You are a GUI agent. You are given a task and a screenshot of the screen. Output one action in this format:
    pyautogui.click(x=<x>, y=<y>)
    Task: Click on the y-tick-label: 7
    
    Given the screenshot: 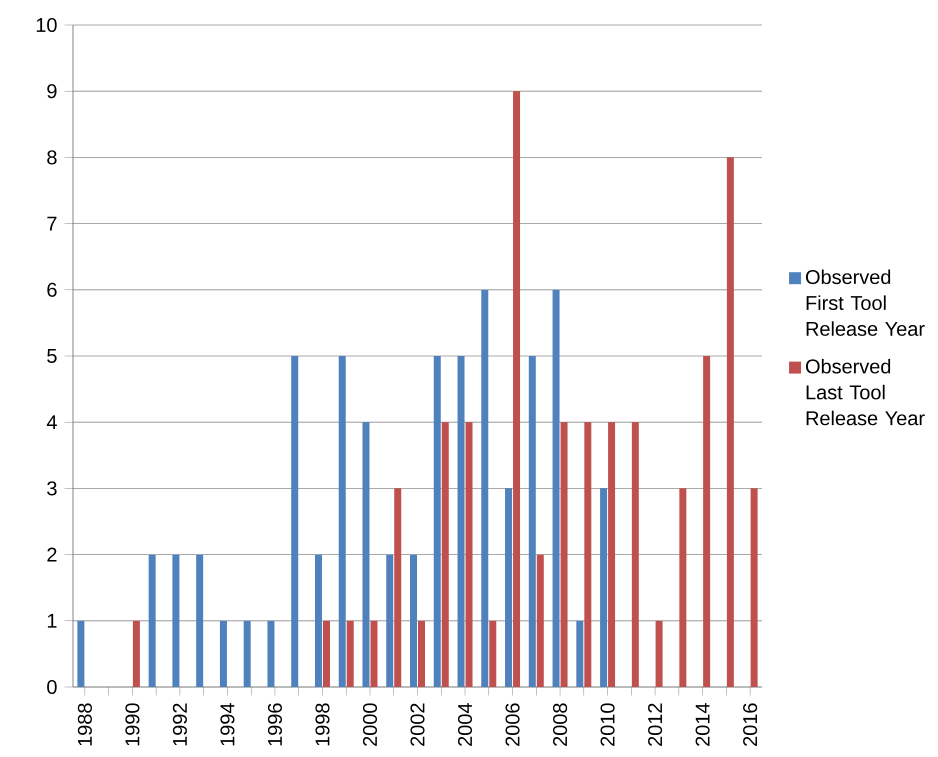 What is the action you would take?
    pyautogui.click(x=51, y=223)
    